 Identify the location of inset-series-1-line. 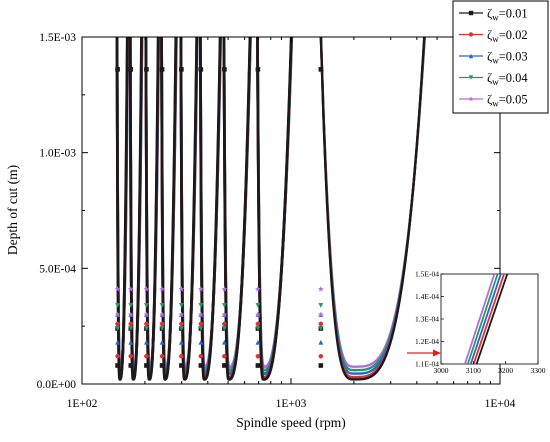
(492, 319).